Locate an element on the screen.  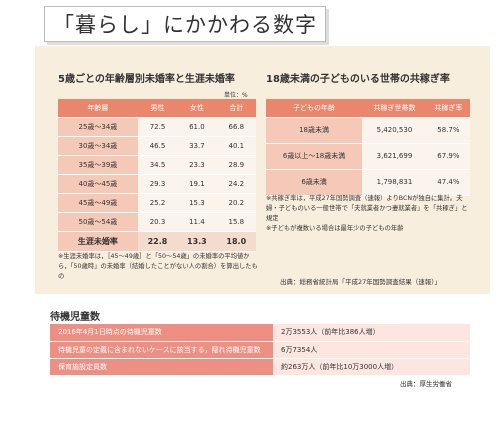
header-cell: 共稼ぎ率 is located at coordinates (448, 108).